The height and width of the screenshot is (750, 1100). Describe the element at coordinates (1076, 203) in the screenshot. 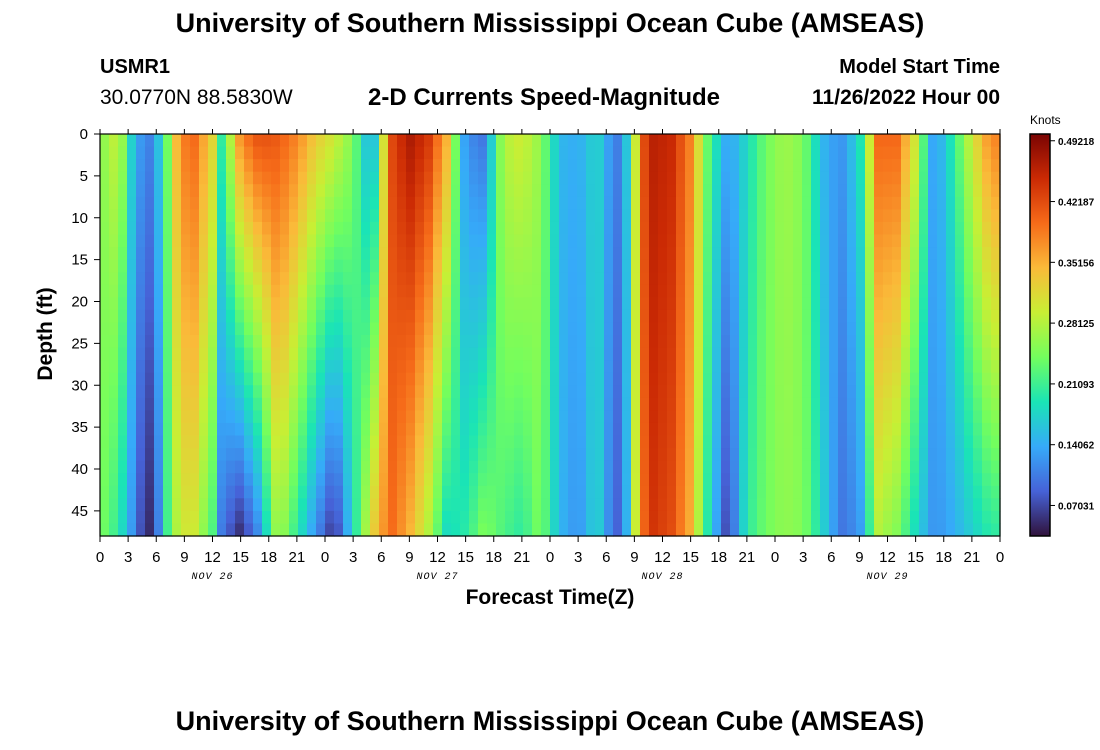

I see `colorbar-tick-label: 0.42187` at that location.